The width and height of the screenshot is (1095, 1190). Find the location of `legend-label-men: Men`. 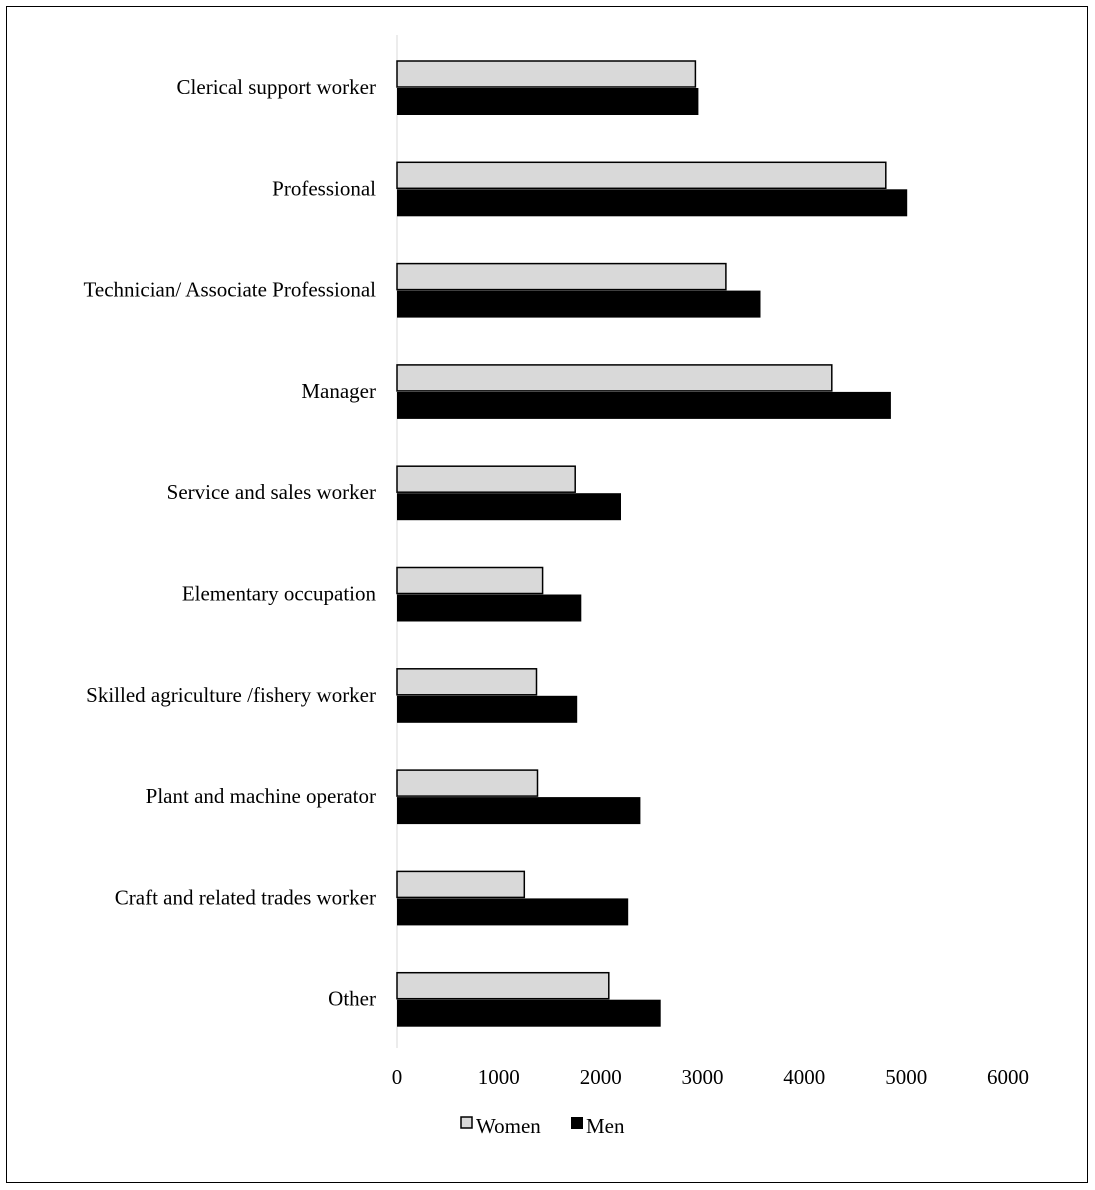

legend-label-men: Men is located at coordinates (605, 1126).